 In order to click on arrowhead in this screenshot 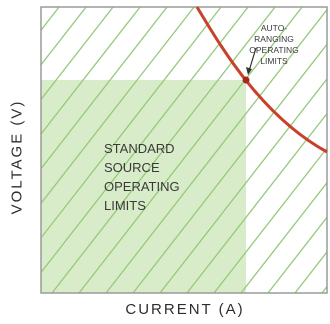, I will do `click(249, 71)`.